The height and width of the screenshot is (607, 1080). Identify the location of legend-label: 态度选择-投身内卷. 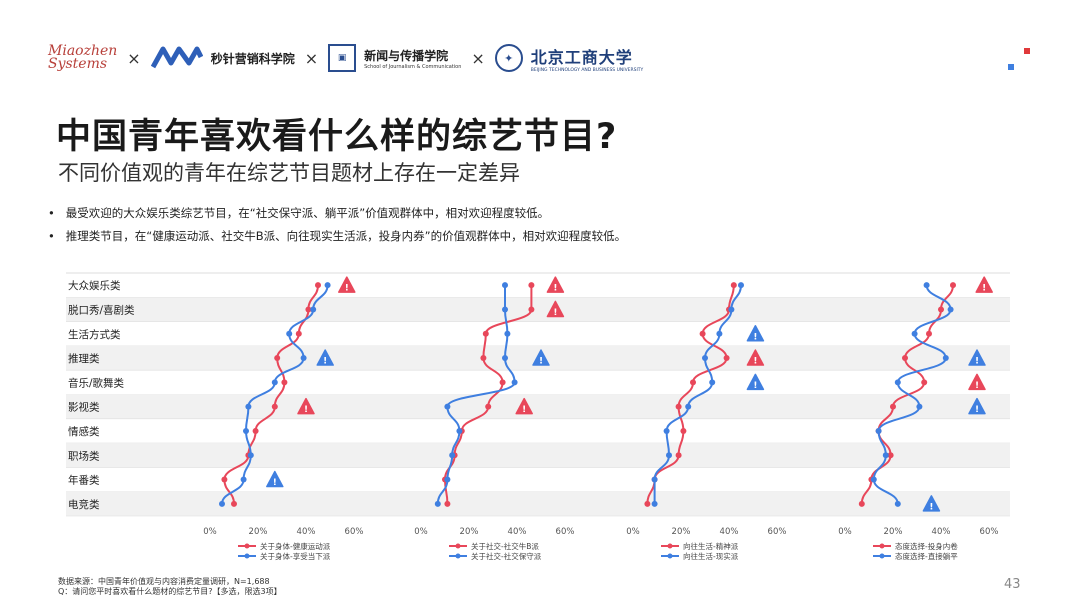
(926, 546).